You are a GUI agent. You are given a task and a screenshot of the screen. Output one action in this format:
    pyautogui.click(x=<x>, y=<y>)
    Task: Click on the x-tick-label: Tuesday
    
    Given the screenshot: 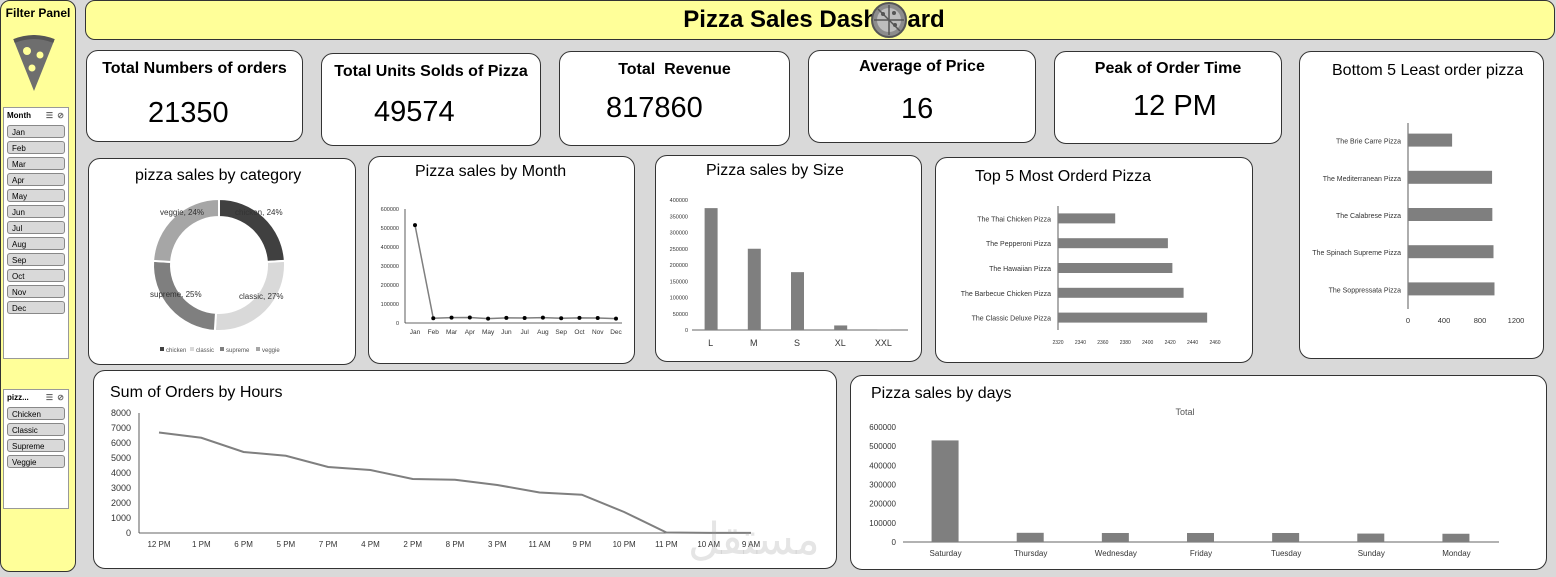 What is the action you would take?
    pyautogui.click(x=1286, y=553)
    